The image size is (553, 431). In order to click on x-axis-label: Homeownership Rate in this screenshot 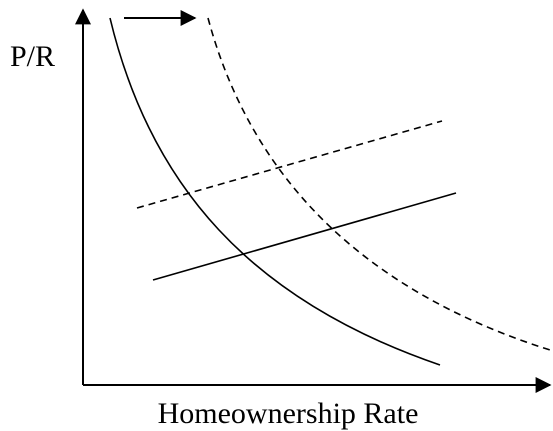, I will do `click(288, 413)`.